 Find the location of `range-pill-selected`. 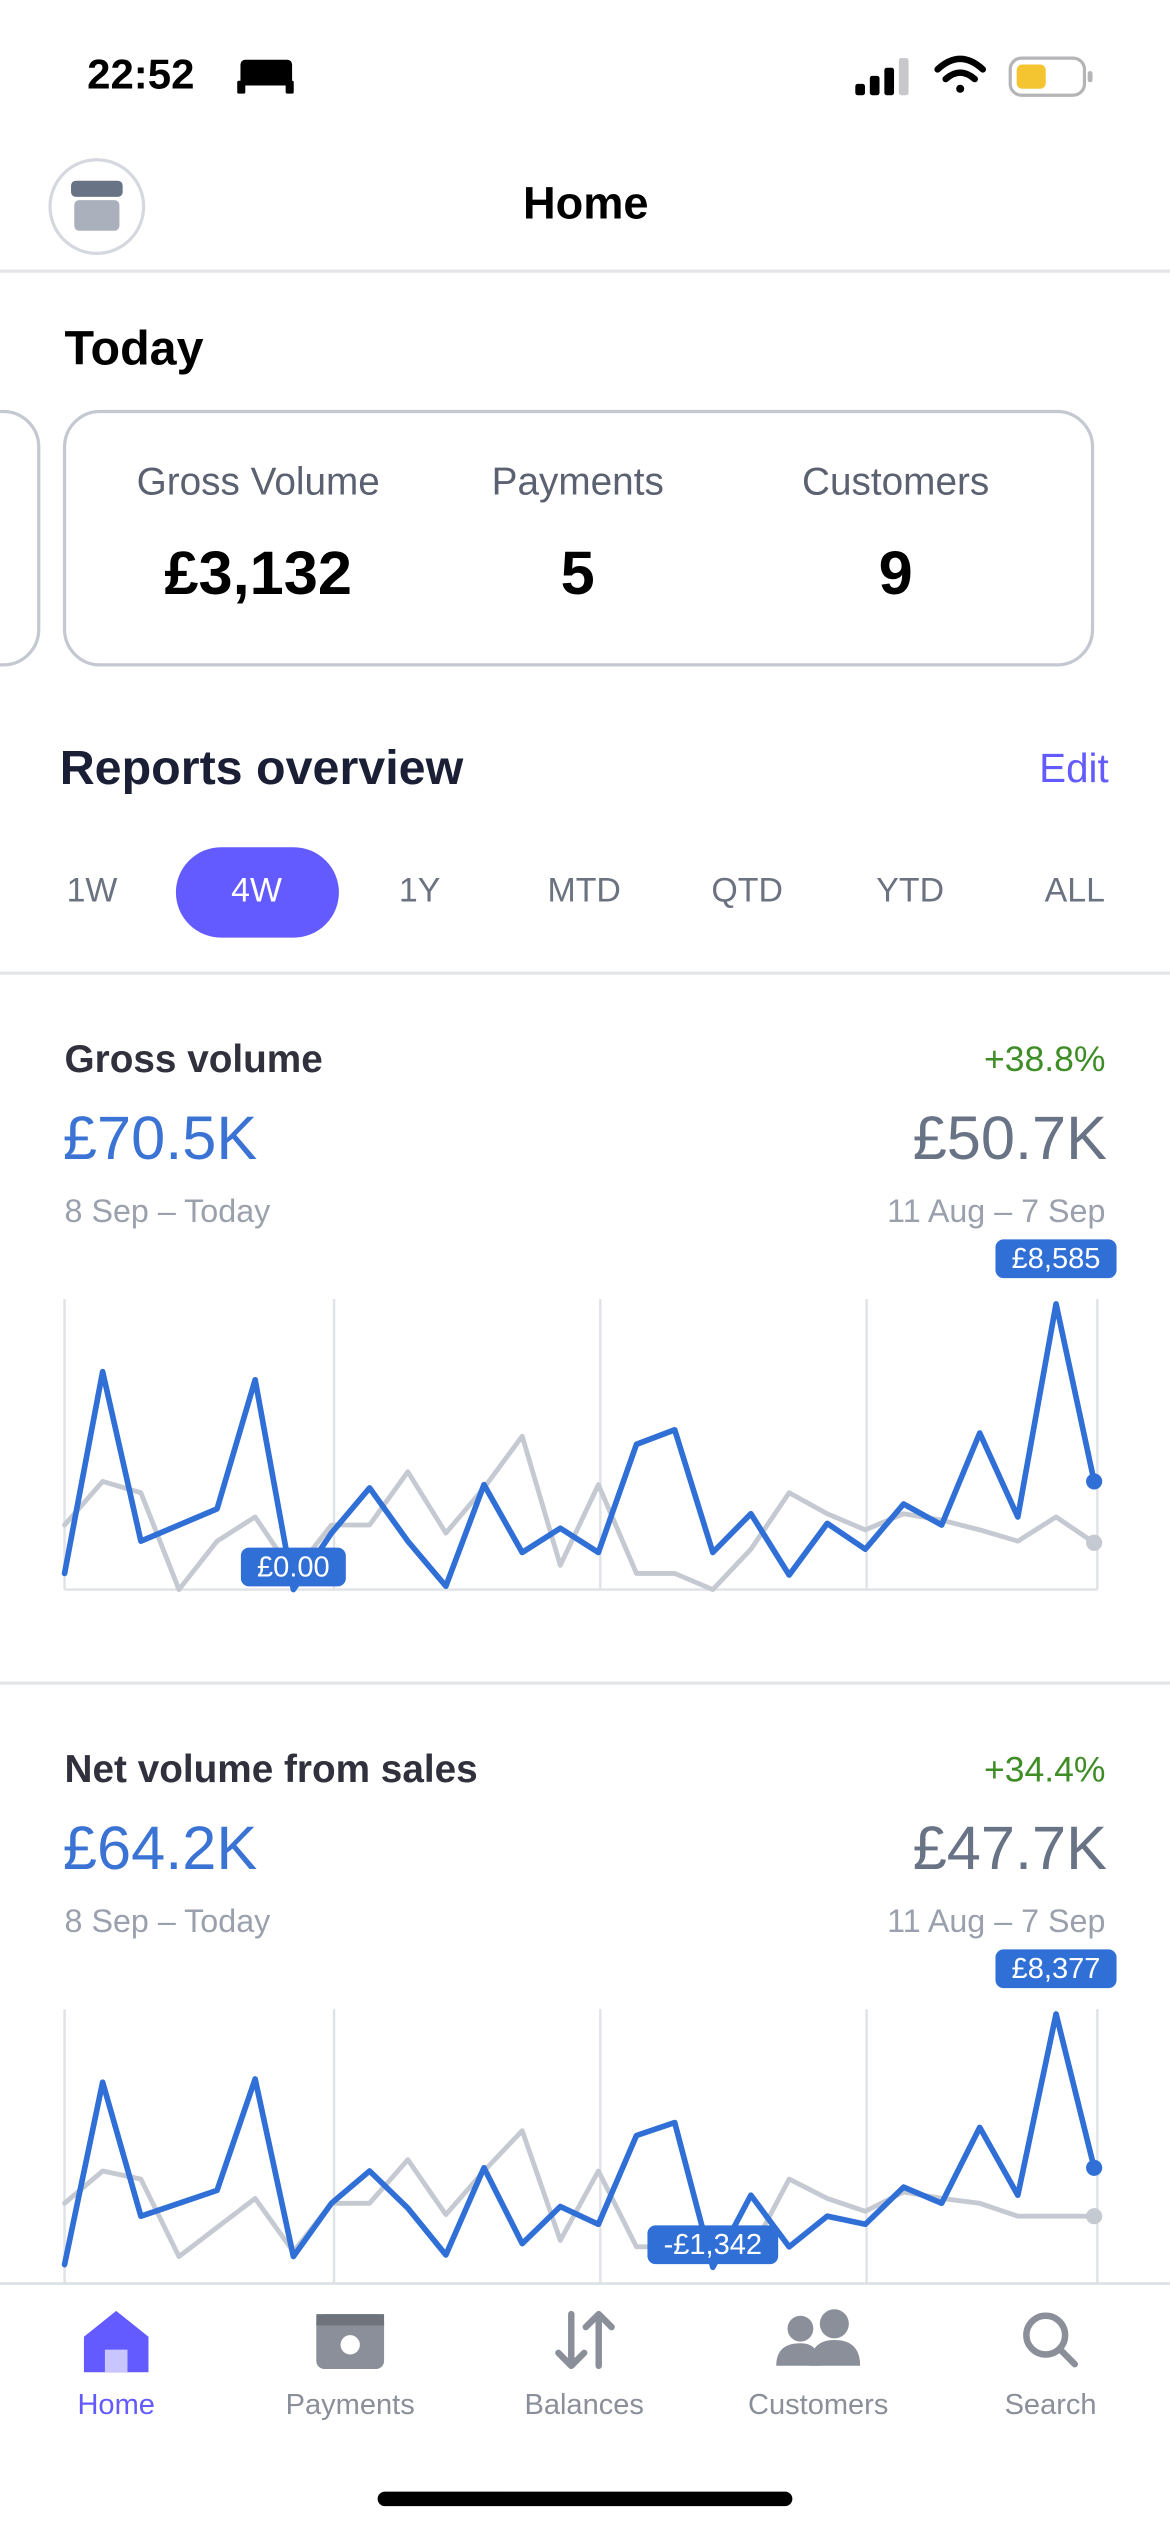

range-pill-selected is located at coordinates (257, 892).